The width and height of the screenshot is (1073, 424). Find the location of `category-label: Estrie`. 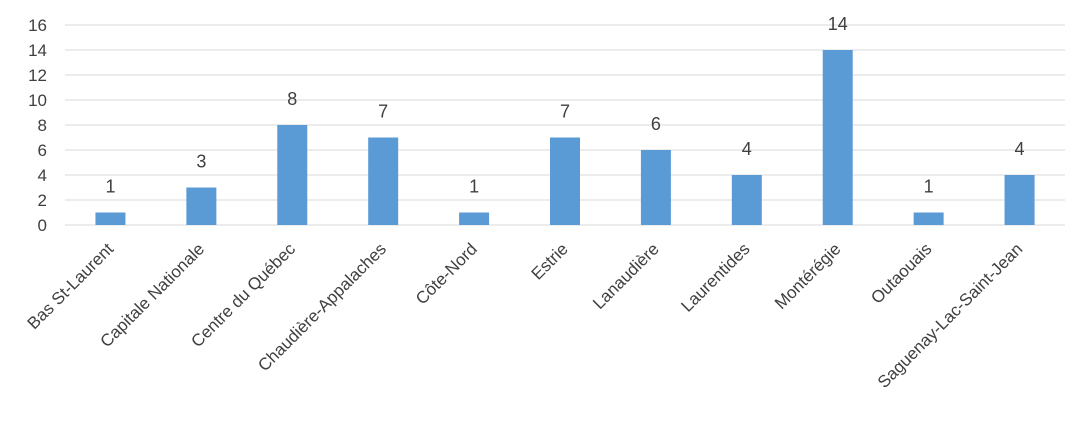

category-label: Estrie is located at coordinates (550, 261).